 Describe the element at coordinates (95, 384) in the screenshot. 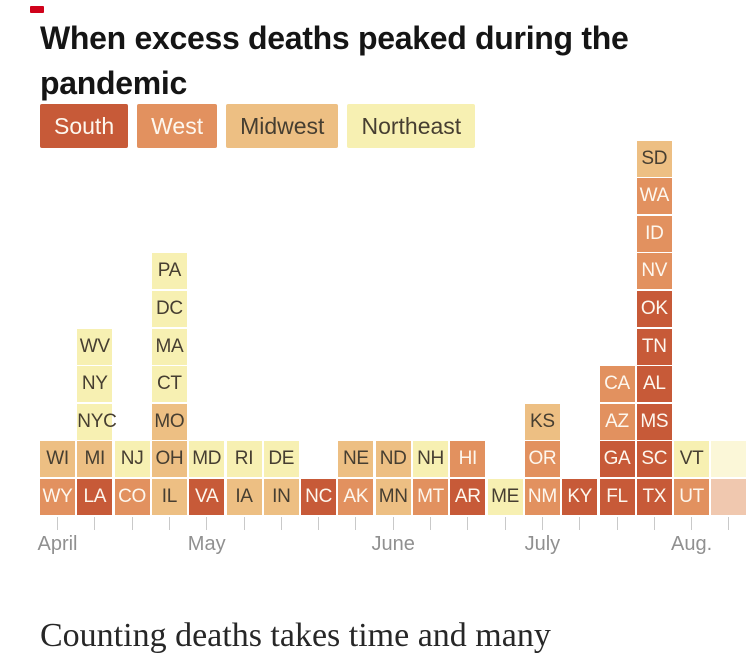

I see `state-tile-ny: NY` at that location.